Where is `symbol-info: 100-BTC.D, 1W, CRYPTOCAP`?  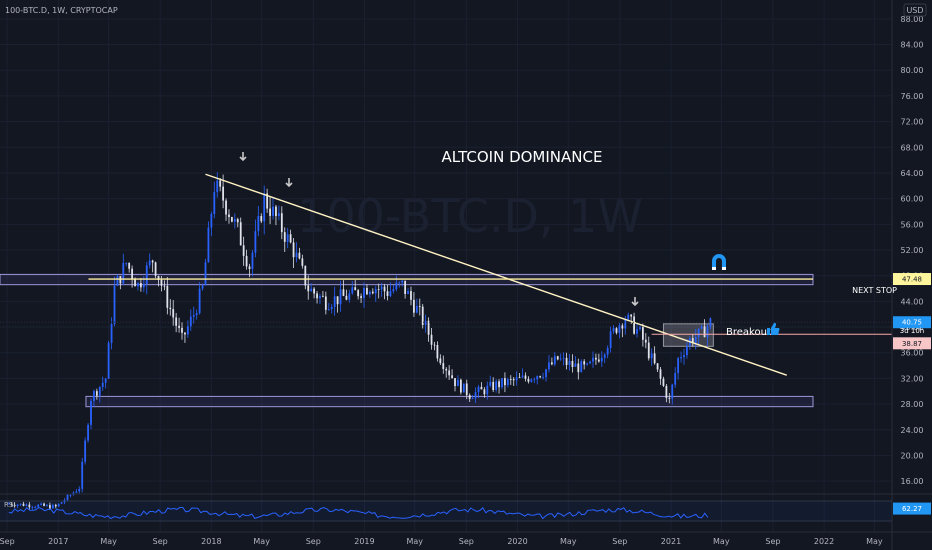 symbol-info: 100-BTC.D, 1W, CRYPTOCAP is located at coordinates (61, 10).